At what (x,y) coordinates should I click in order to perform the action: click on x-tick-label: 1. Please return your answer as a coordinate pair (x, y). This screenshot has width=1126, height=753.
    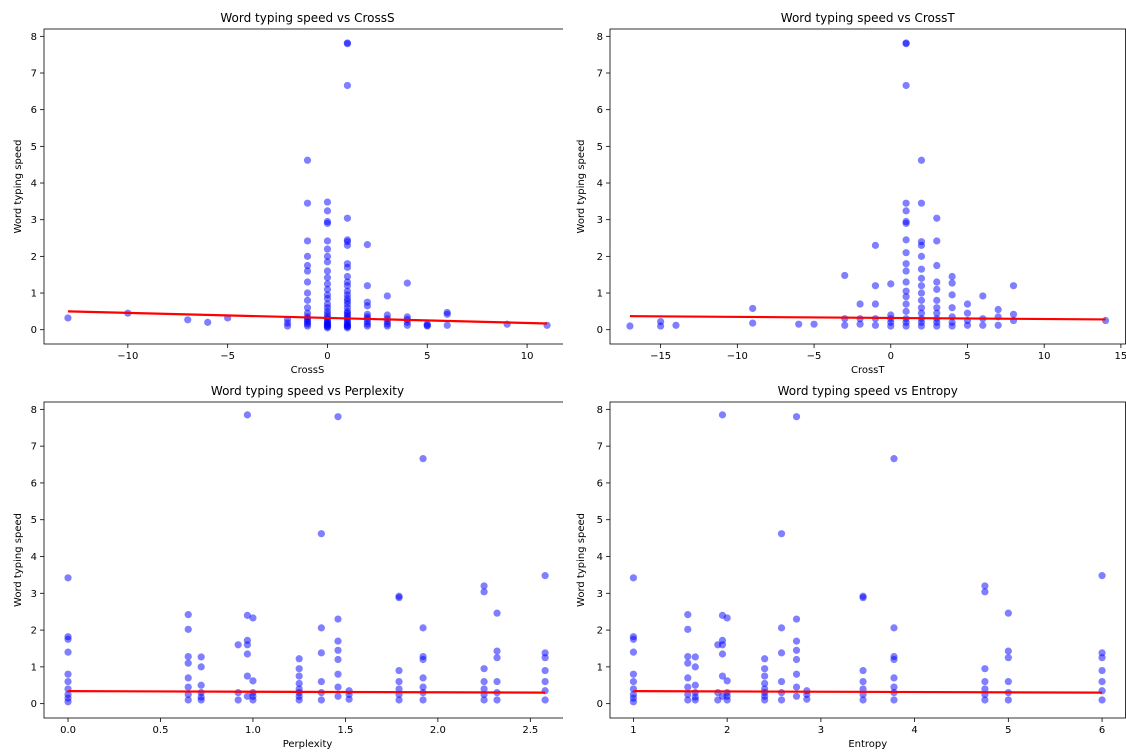
    Looking at the image, I should click on (633, 730).